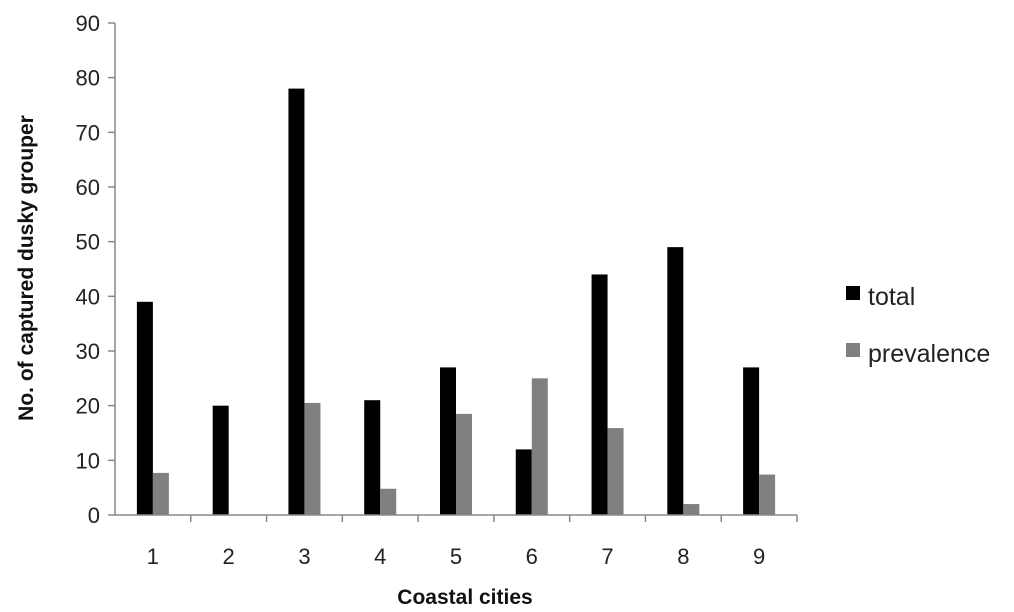 The width and height of the screenshot is (1014, 612). Describe the element at coordinates (929, 354) in the screenshot. I see `legend-label-prevalence: prevalence` at that location.